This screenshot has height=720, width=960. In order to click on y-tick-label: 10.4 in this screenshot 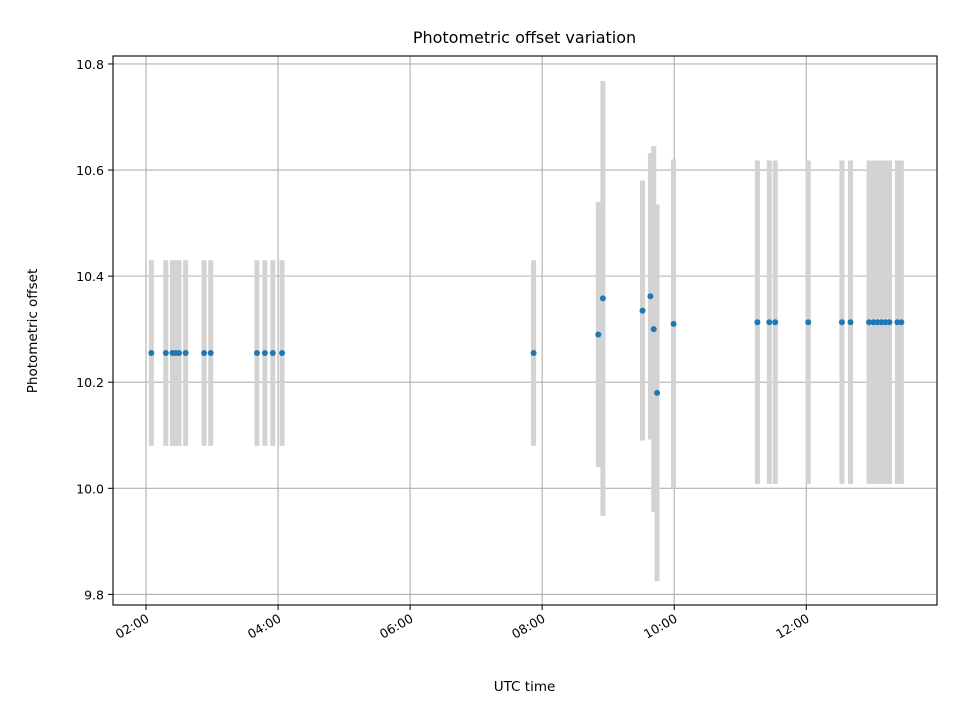, I will do `click(90, 276)`.